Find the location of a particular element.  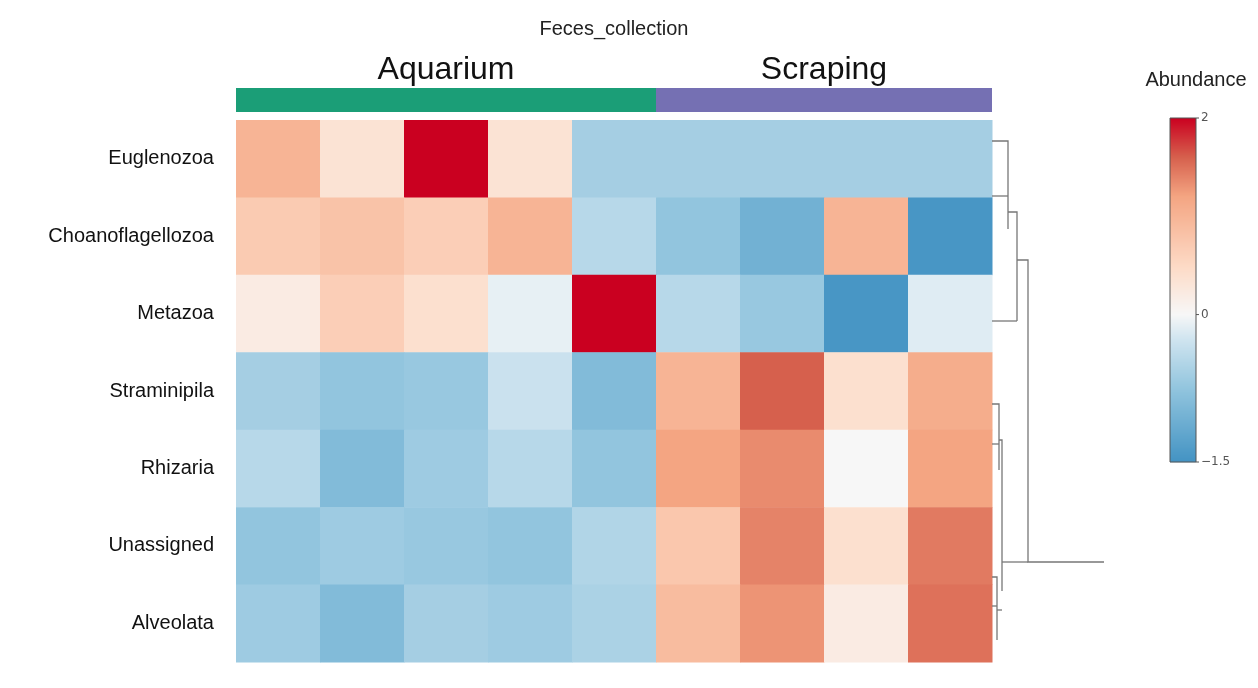

color-bar-label: 0 is located at coordinates (1205, 313).